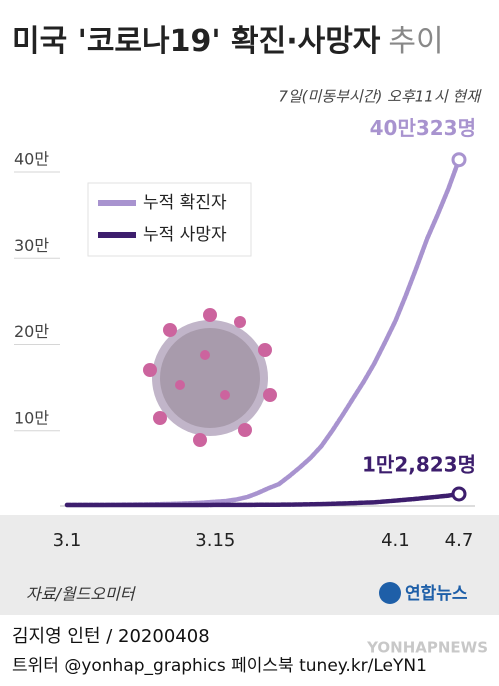  I want to click on subtitle: 7일(미동부시간) 오후11시 현재, so click(380, 97).